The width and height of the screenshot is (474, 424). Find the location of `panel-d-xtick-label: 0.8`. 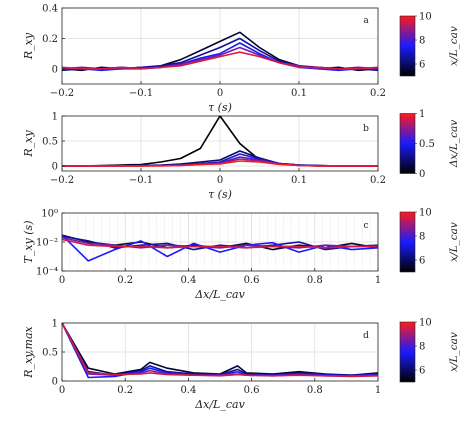

panel-d-xtick-label: 0.8 is located at coordinates (315, 390).